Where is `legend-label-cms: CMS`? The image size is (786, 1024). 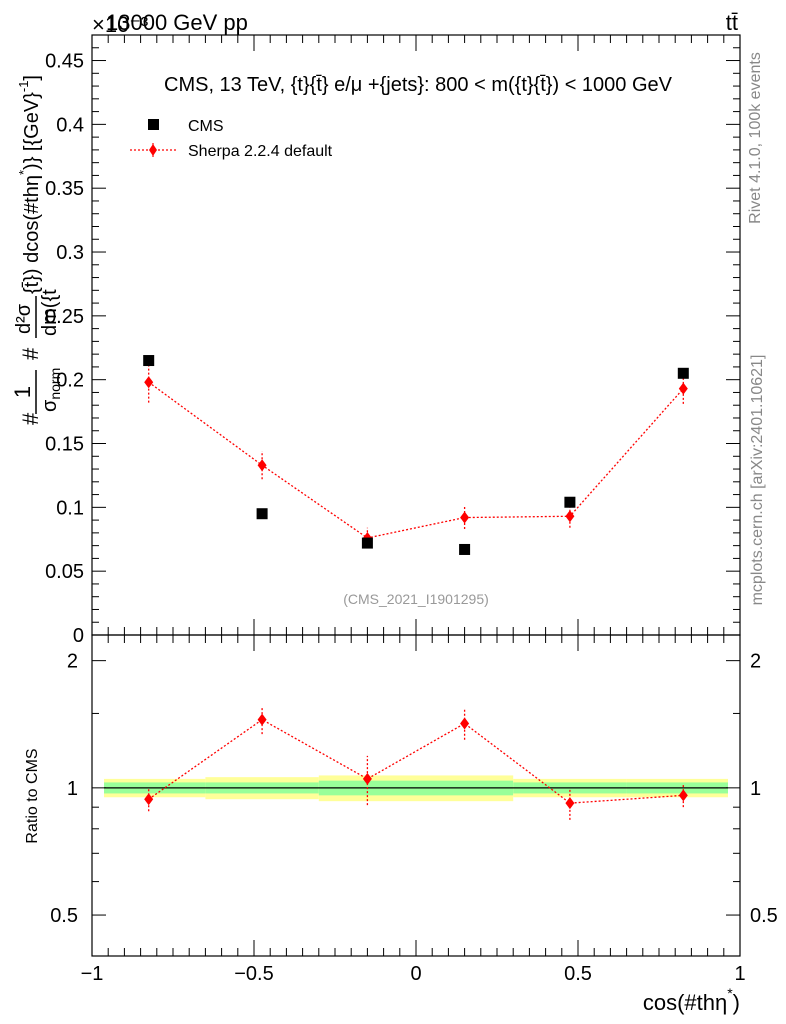 legend-label-cms: CMS is located at coordinates (206, 126).